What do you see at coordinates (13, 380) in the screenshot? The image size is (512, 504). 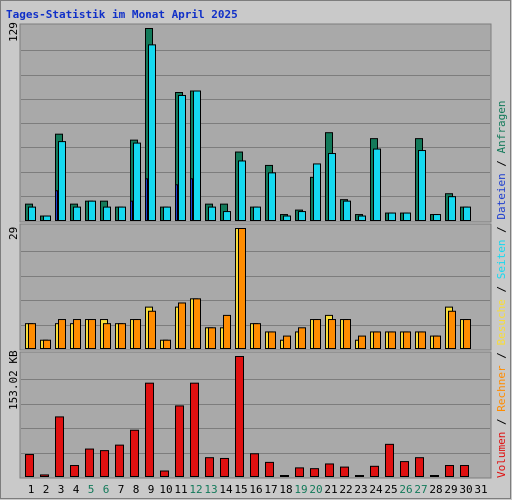 I see `volume-max-label: 153.02 KB` at bounding box center [13, 380].